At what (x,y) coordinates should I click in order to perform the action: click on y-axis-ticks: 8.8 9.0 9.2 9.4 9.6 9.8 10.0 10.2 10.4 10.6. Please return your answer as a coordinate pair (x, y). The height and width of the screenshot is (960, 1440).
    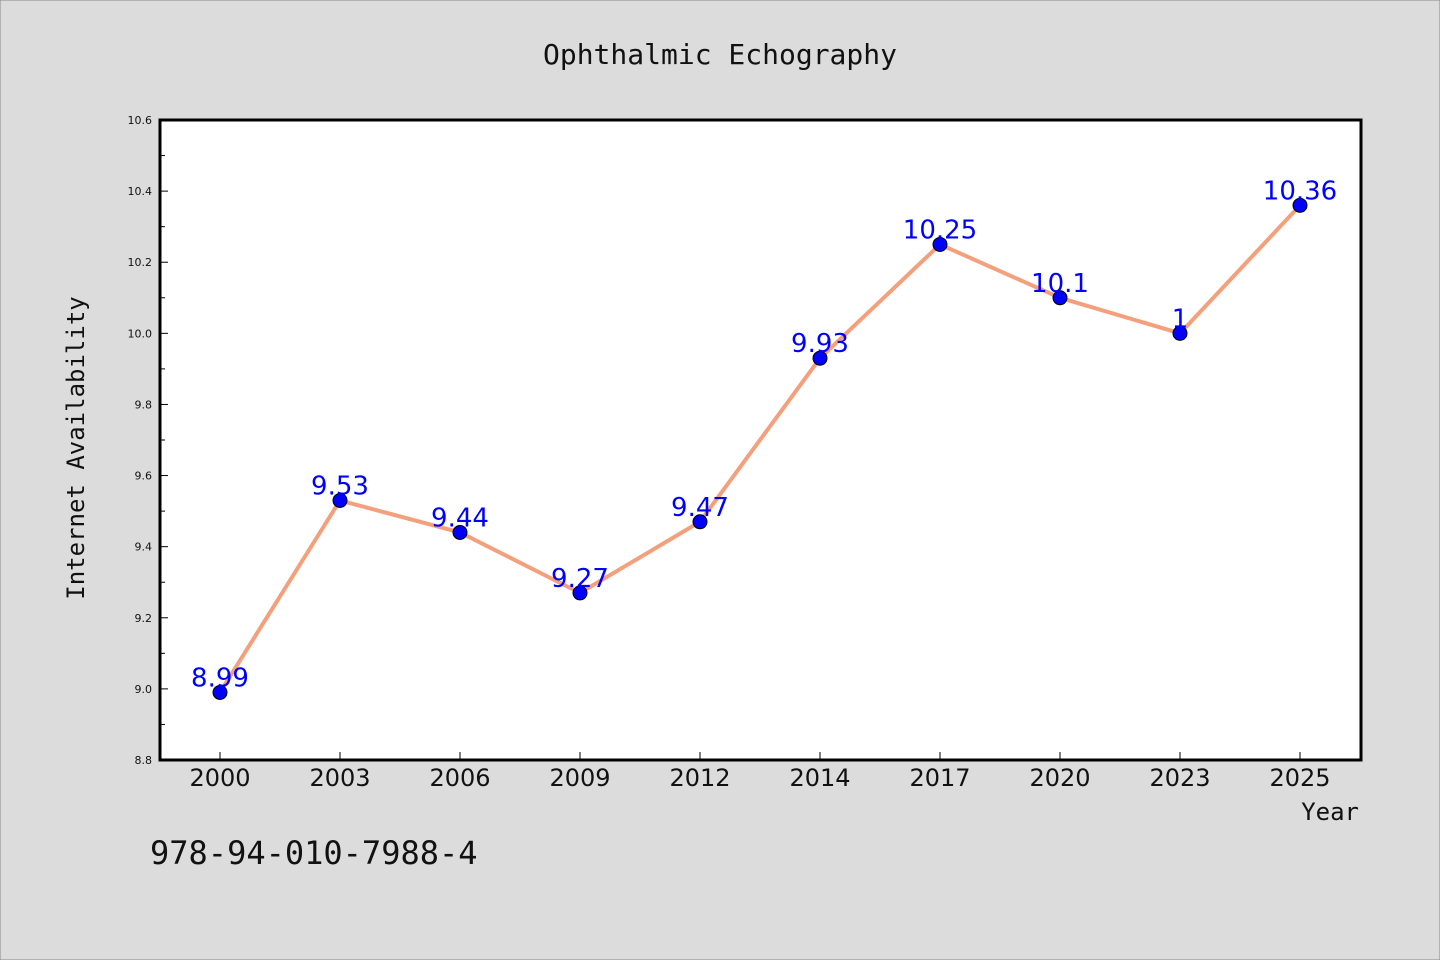
    Looking at the image, I should click on (148, 440).